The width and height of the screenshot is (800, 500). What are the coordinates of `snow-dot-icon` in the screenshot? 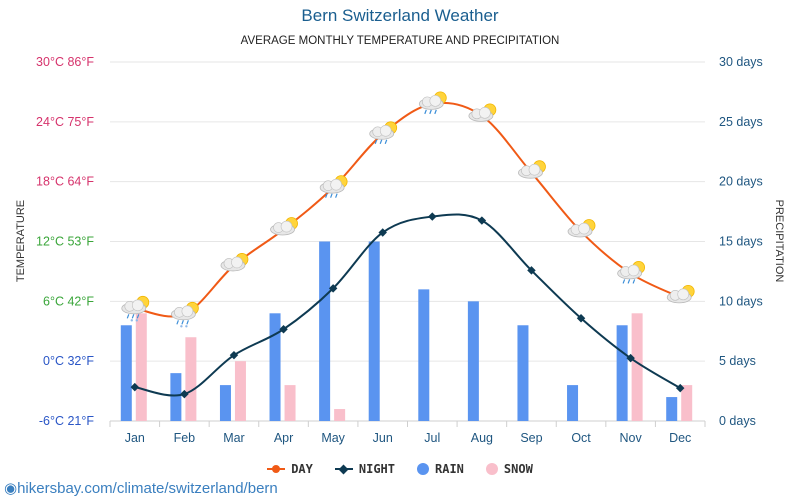 It's located at (491, 469).